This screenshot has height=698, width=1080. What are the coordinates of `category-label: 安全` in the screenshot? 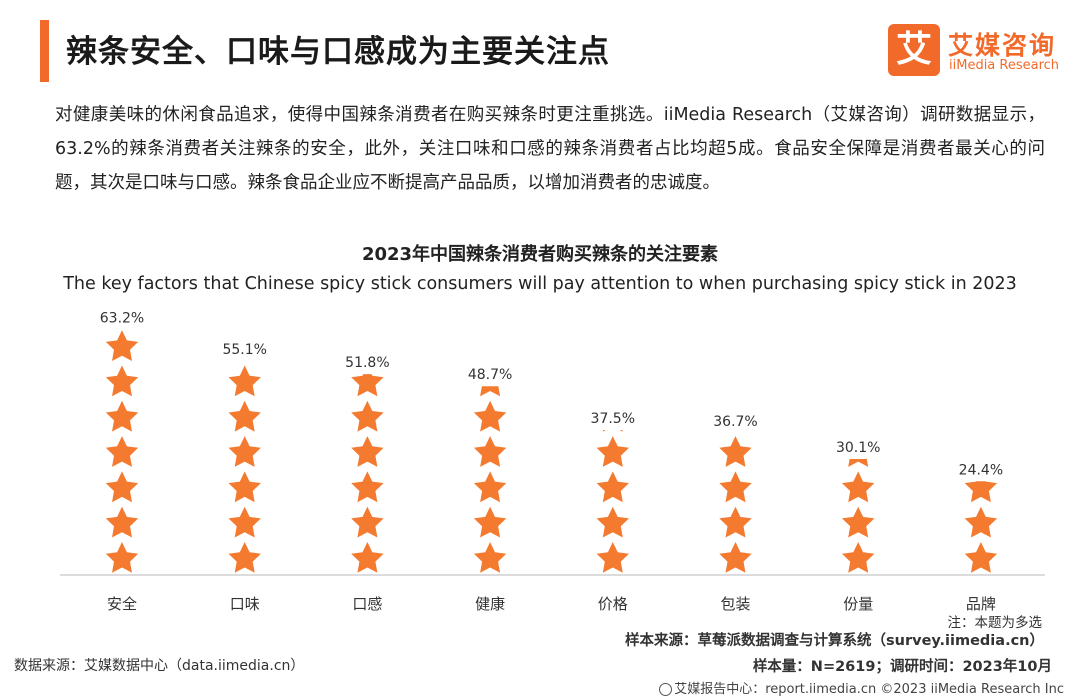 It's located at (122, 604).